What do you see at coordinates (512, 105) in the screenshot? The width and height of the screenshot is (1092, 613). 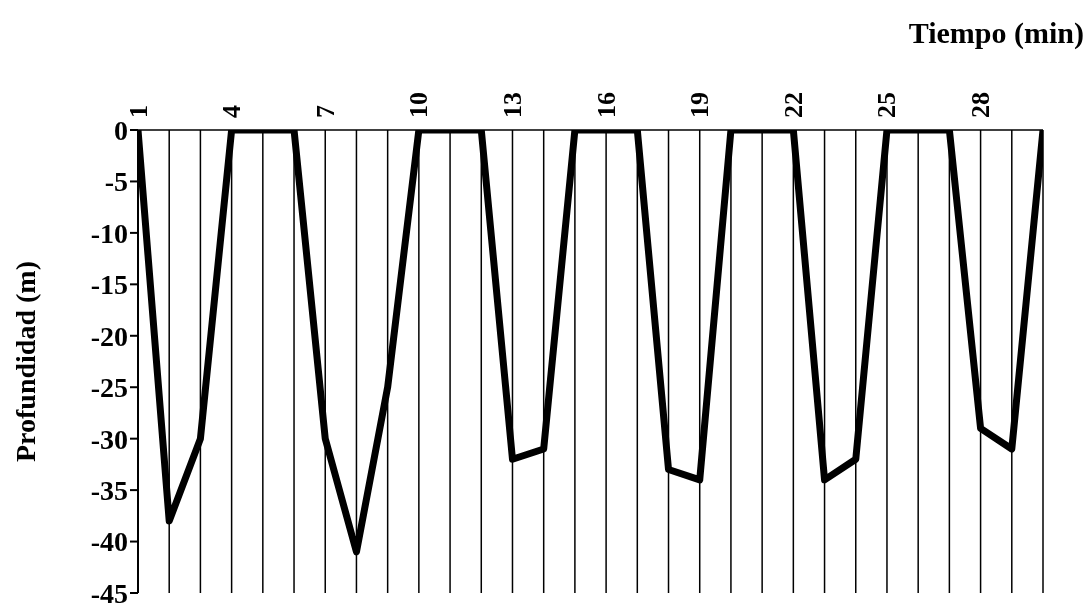 I see `x-tick-label: 13` at bounding box center [512, 105].